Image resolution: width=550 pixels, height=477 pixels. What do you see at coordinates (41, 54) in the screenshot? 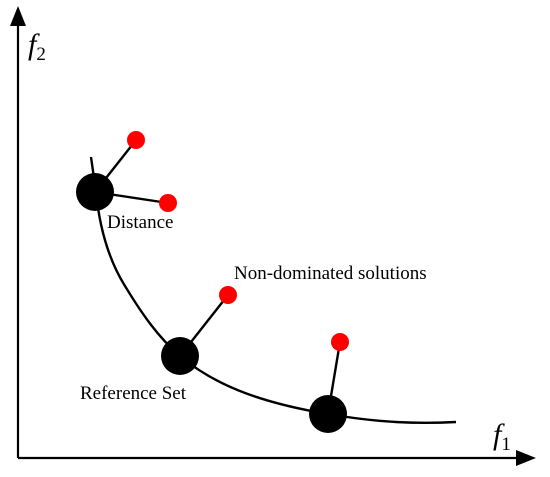
I see `y-axis-label-subscript: 2` at bounding box center [41, 54].